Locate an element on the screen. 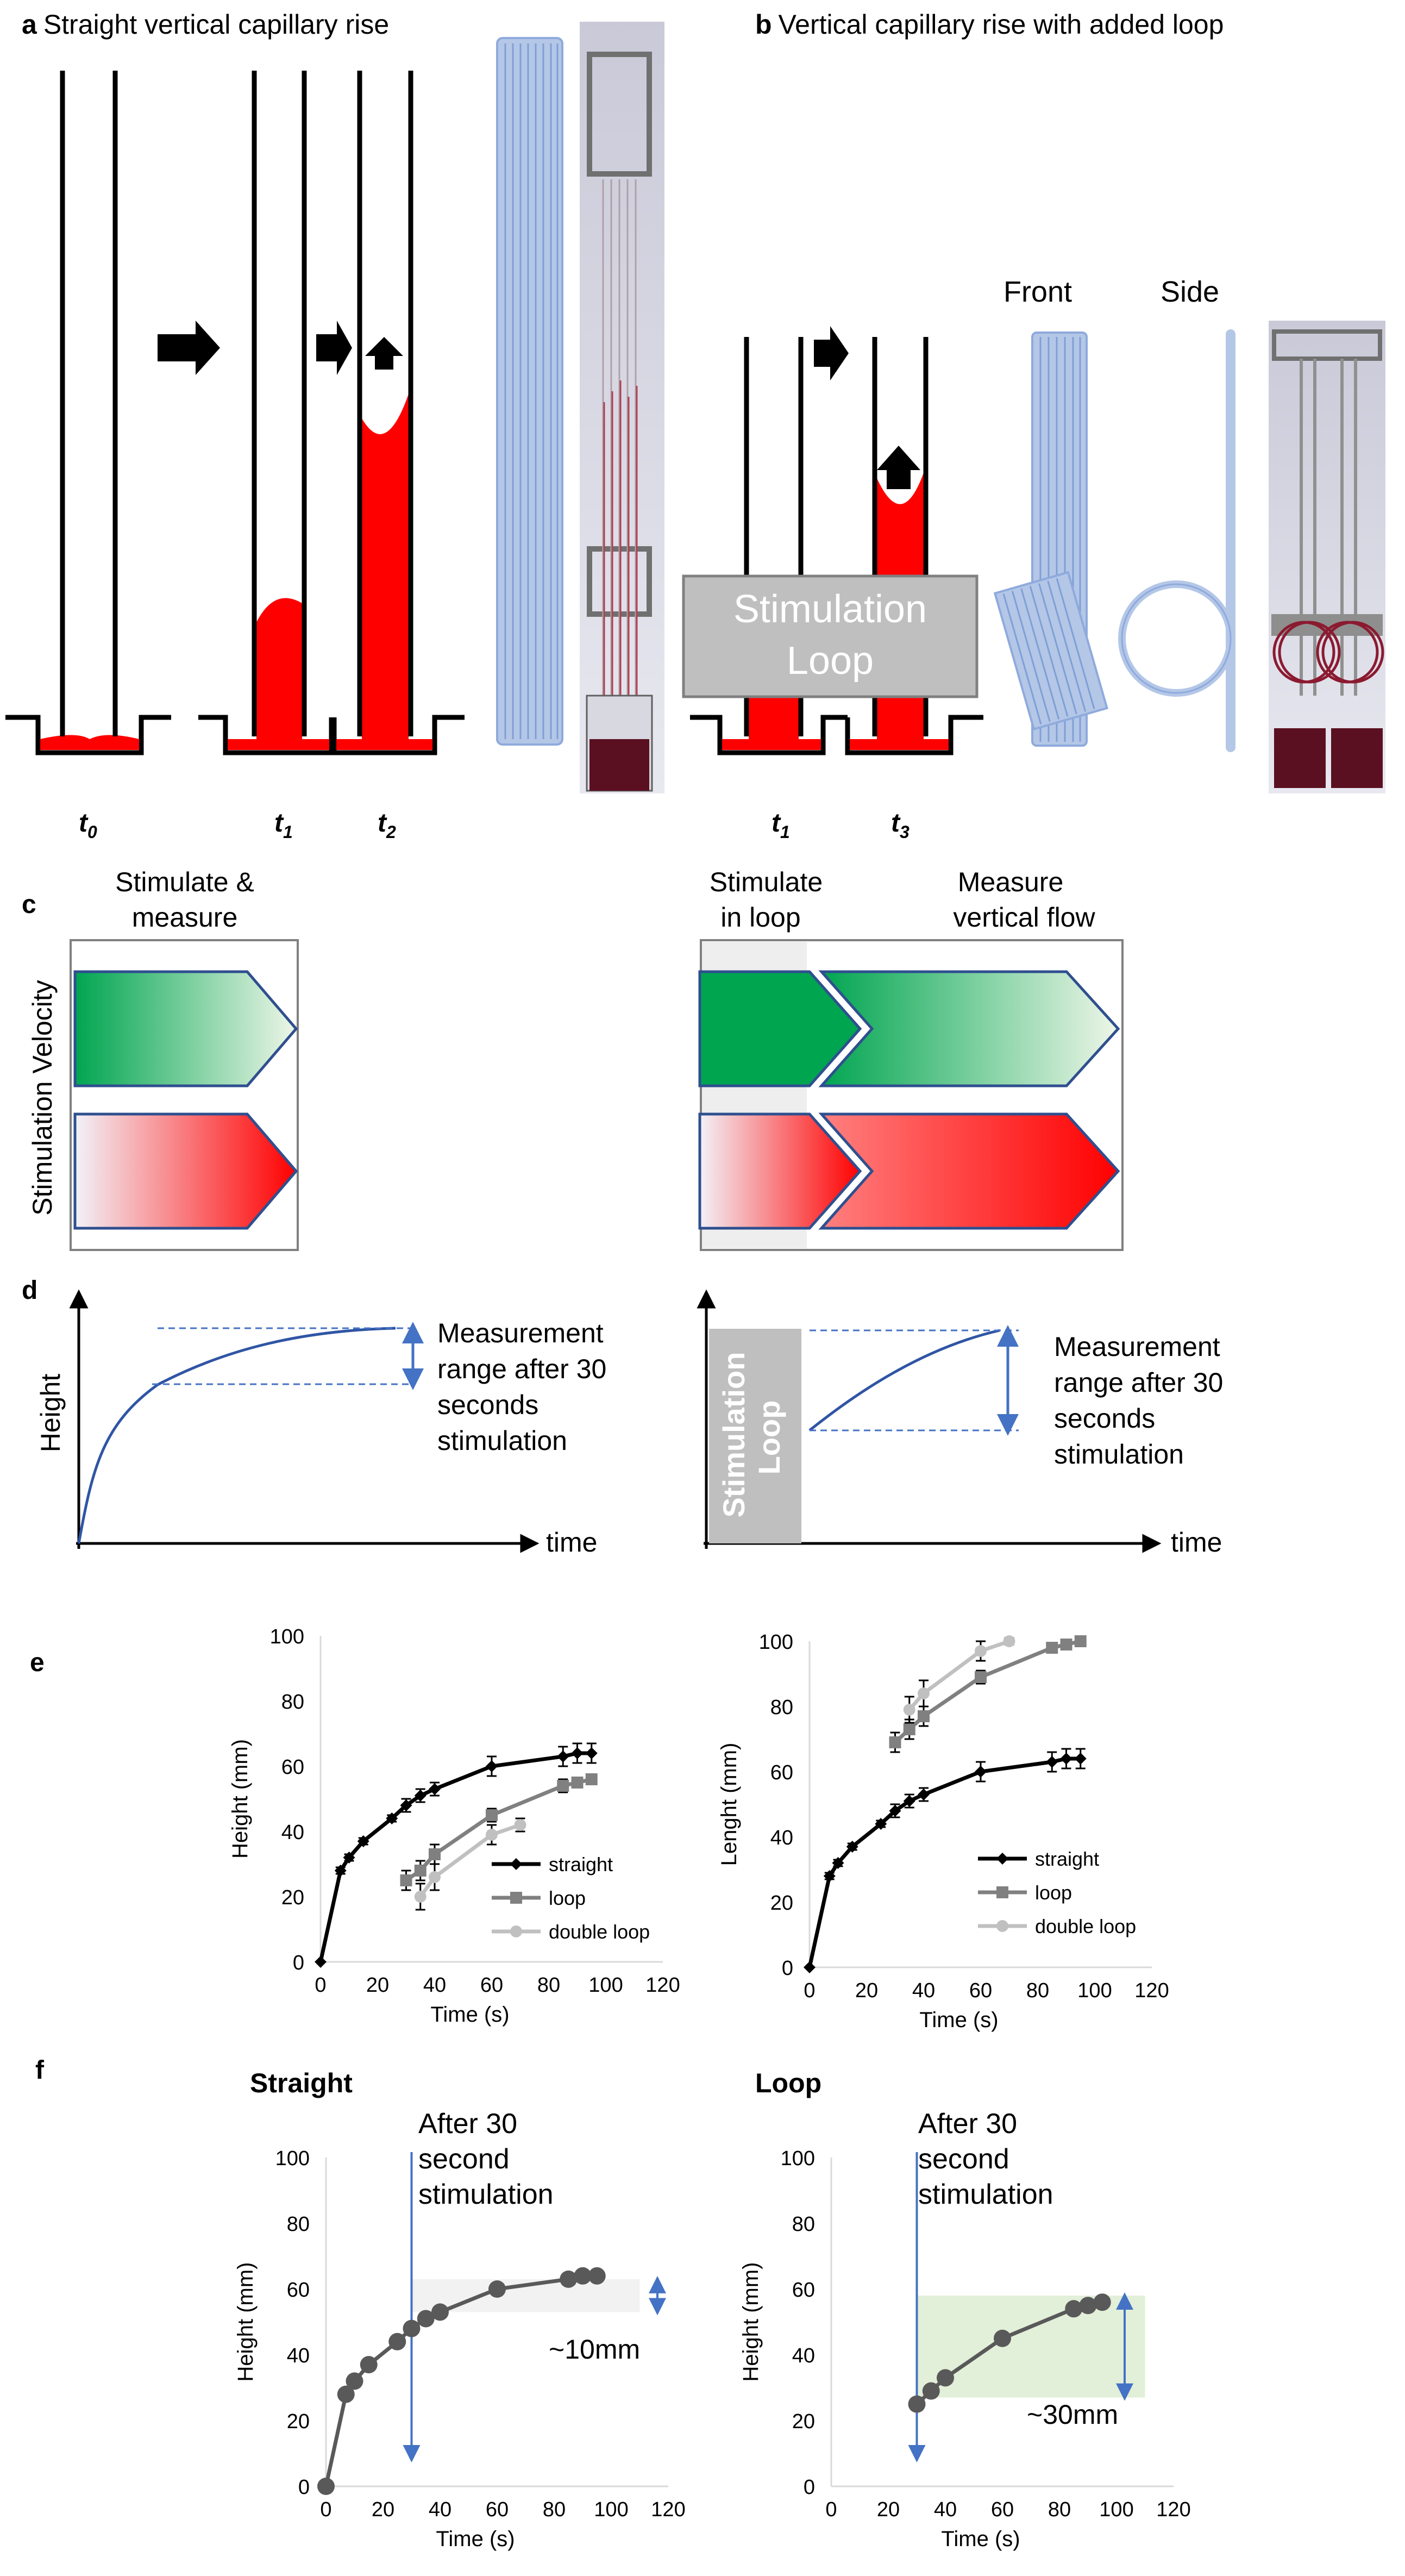  panel-c-right-frame is located at coordinates (912, 1095).